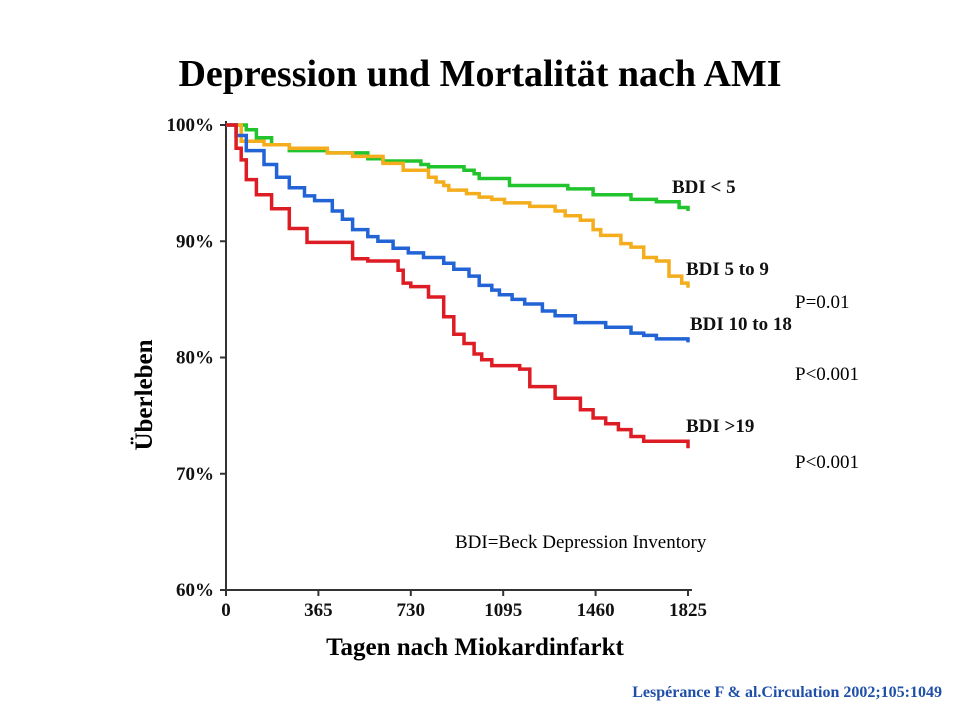 This screenshot has width=960, height=720. Describe the element at coordinates (195, 590) in the screenshot. I see `y-tick-label: 60%` at that location.